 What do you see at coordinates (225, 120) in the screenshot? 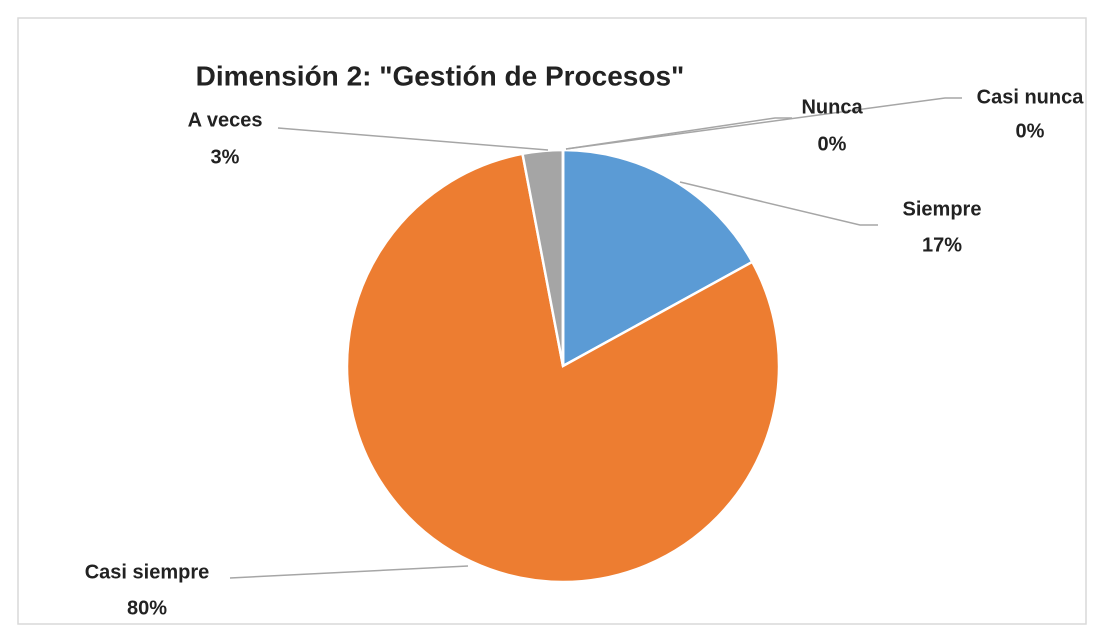
I see `slice-label: A veces` at bounding box center [225, 120].